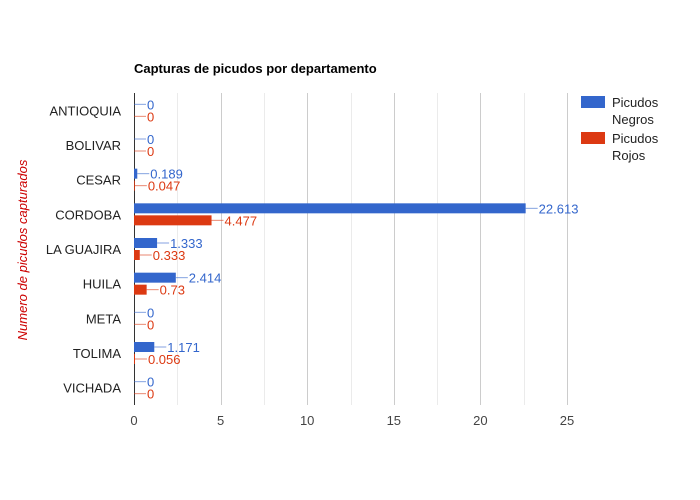 The height and width of the screenshot is (500, 700). I want to click on y-axis-title: Numero de picudos capturados, so click(22, 249).